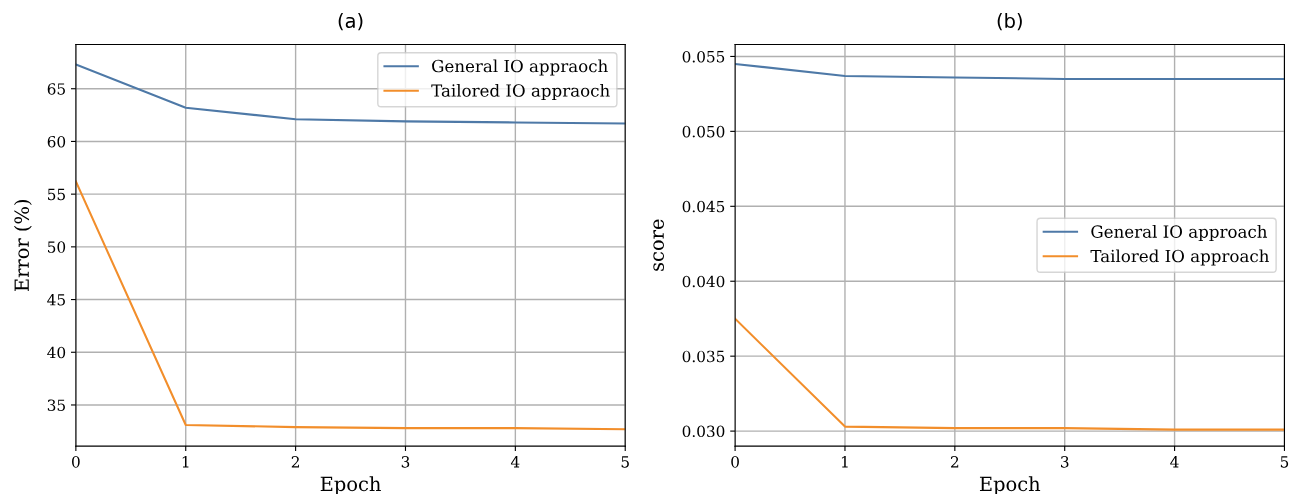 This screenshot has height=494, width=1308. Describe the element at coordinates (703, 431) in the screenshot. I see `y-tick-label: 0.030` at that location.